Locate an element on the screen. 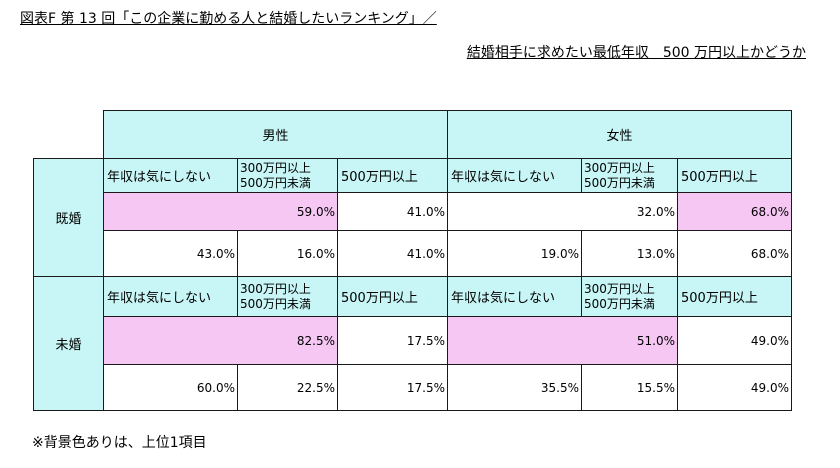  unmarried-female-under500-cell: 51.0% is located at coordinates (562, 340).